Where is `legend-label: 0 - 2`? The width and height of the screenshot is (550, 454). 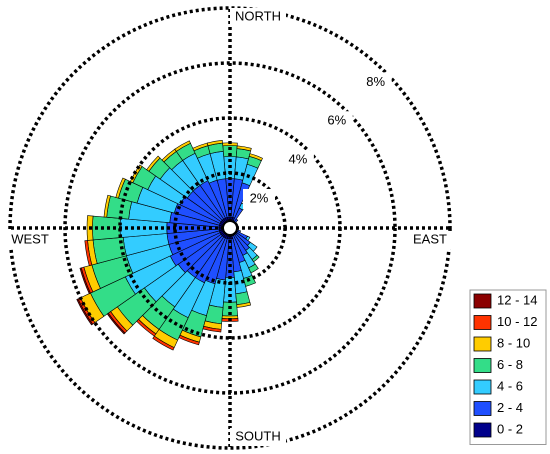 legend-label: 0 - 2 is located at coordinates (510, 428).